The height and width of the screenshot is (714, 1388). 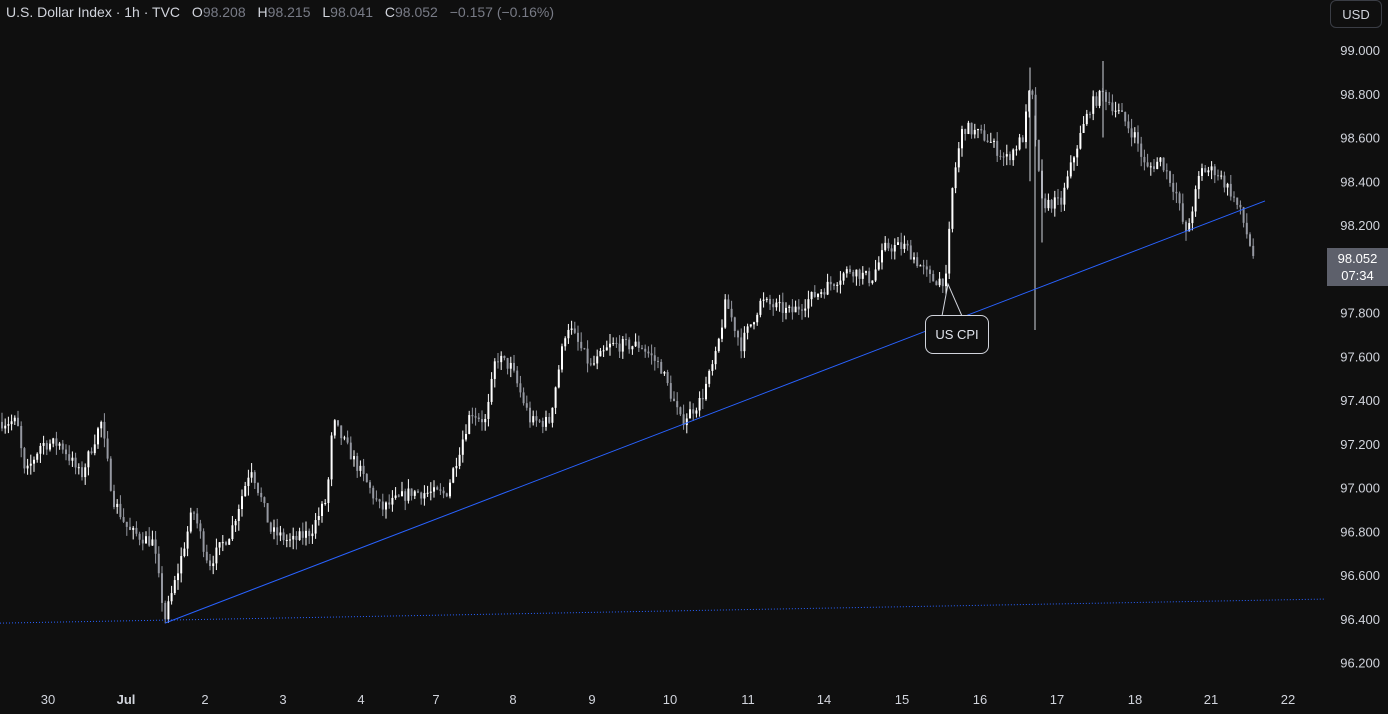 What do you see at coordinates (591, 699) in the screenshot?
I see `time-tick-label: 9` at bounding box center [591, 699].